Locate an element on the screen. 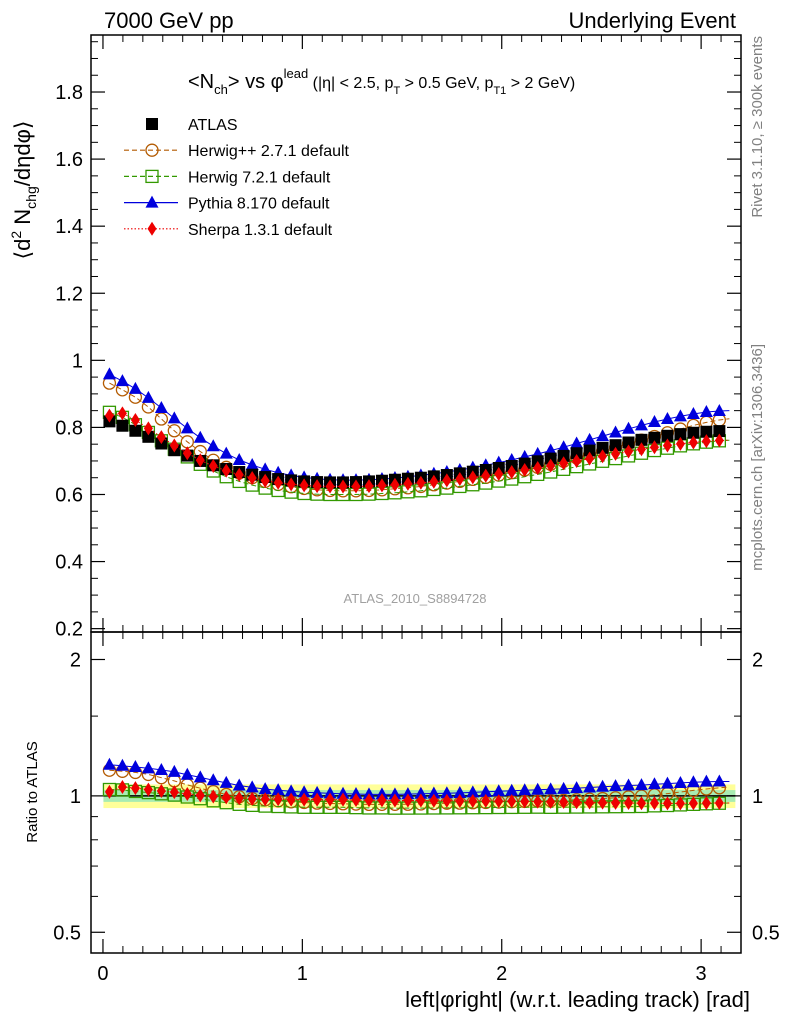  ratio-y-tick-label: 2 is located at coordinates (75, 660).